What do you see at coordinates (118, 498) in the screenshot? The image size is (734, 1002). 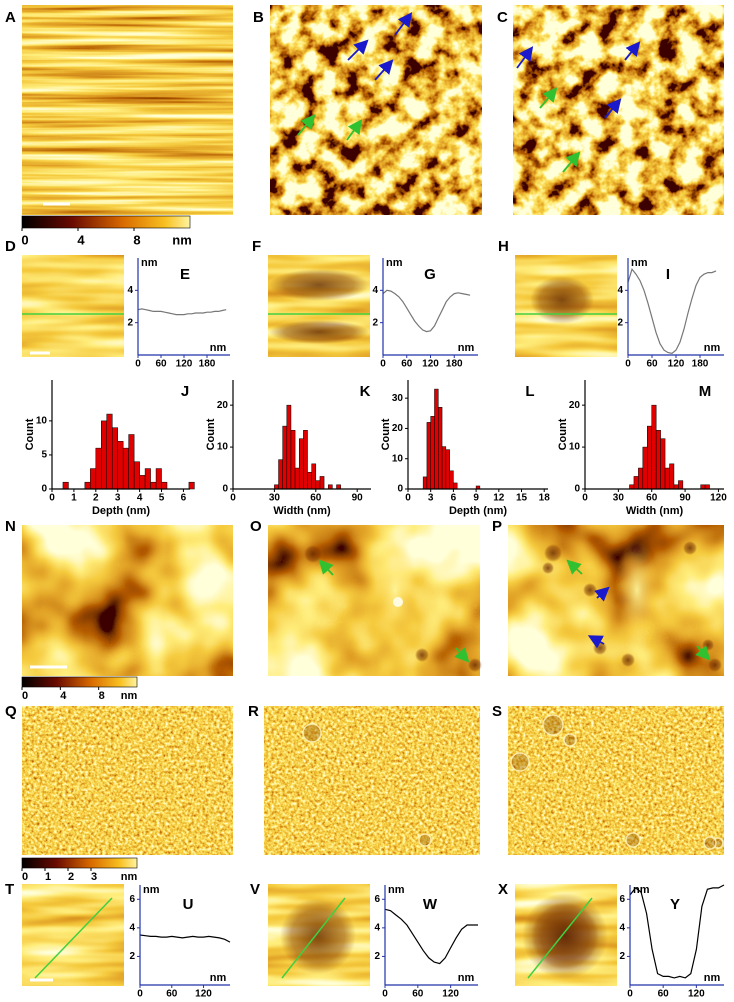 I see `x-tick-label: 3` at bounding box center [118, 498].